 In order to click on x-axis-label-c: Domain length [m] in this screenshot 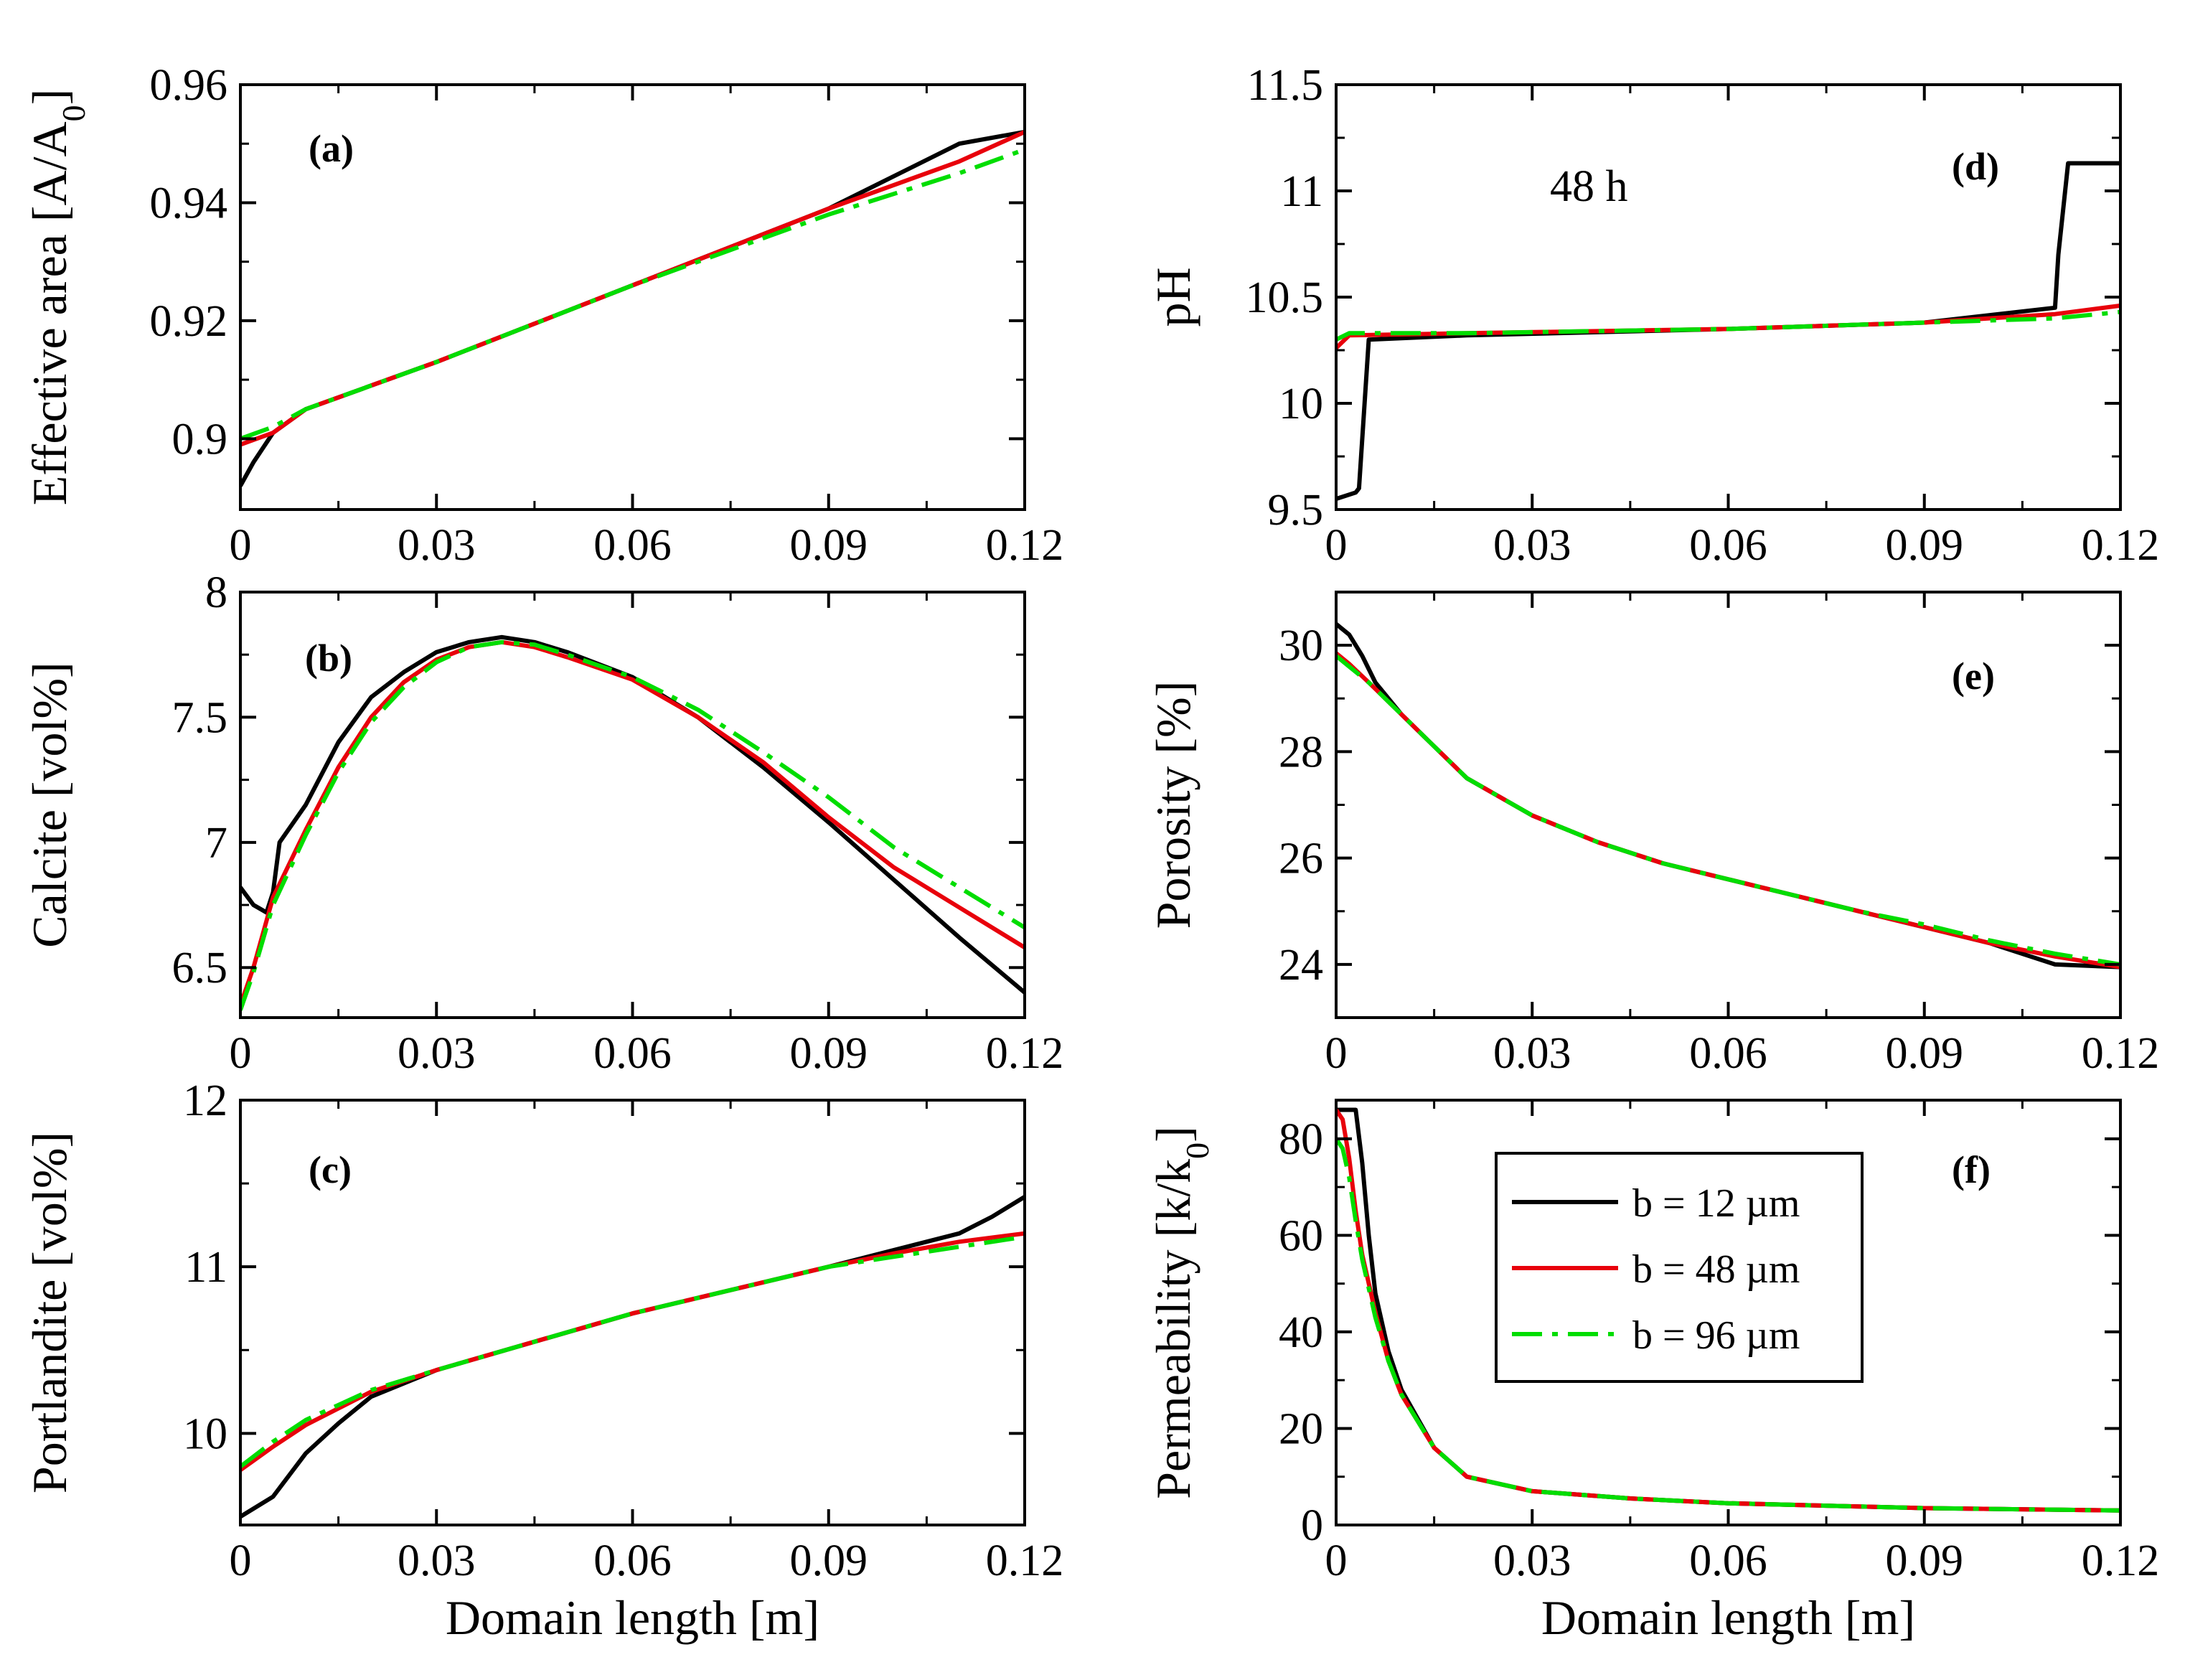, I will do `click(633, 1617)`.